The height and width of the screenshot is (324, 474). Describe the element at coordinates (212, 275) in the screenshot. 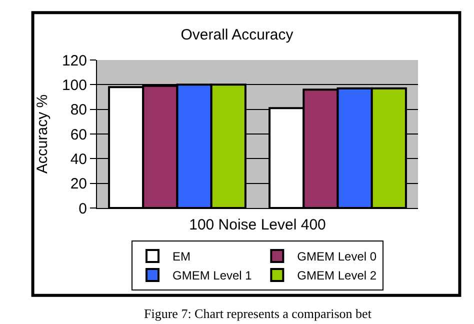

I see `legend-label: GMEM Level 1` at that location.